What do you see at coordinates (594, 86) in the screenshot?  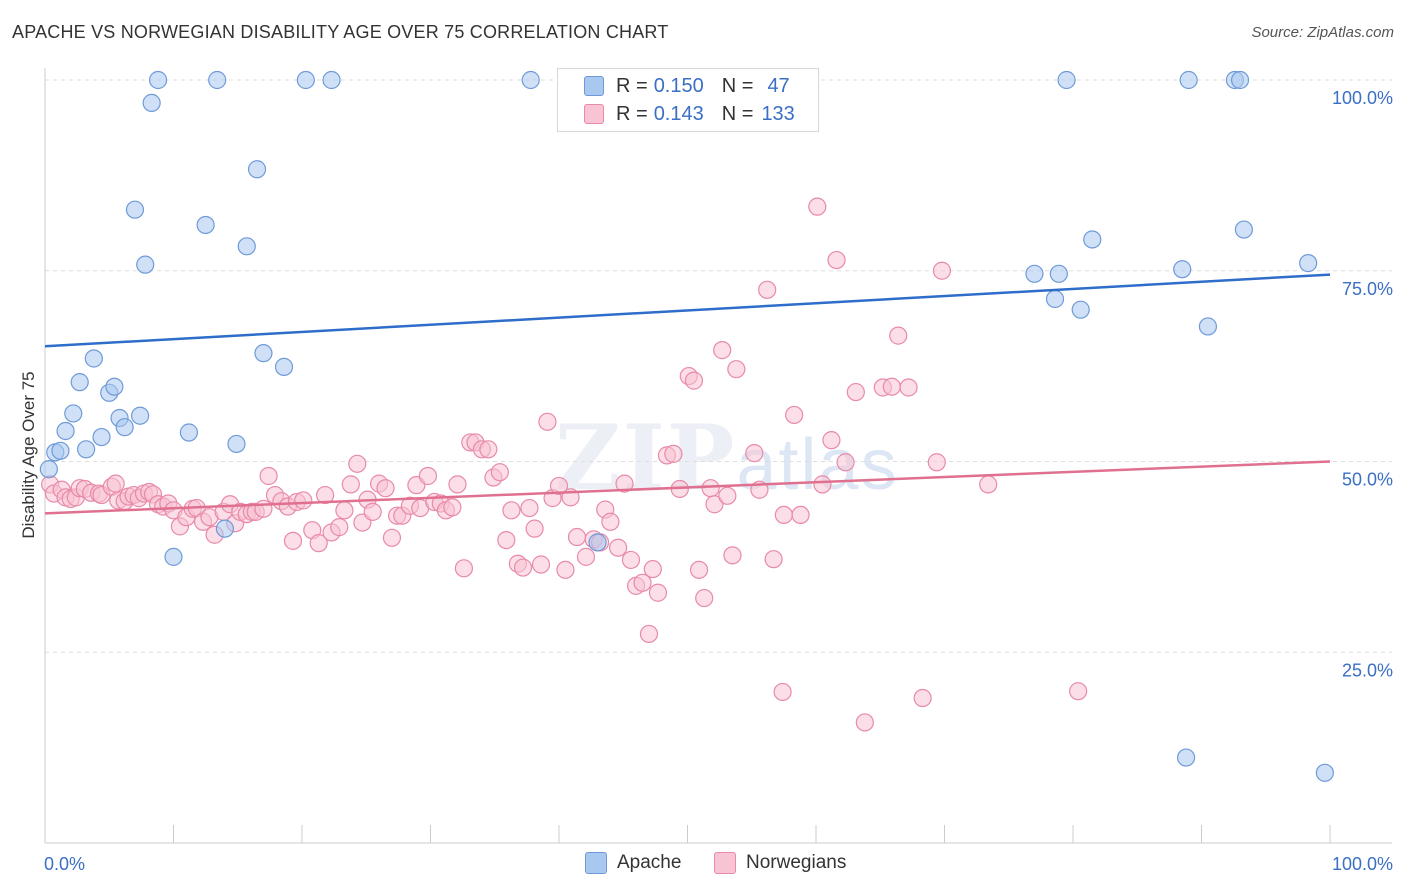 I see `apache-swatch` at bounding box center [594, 86].